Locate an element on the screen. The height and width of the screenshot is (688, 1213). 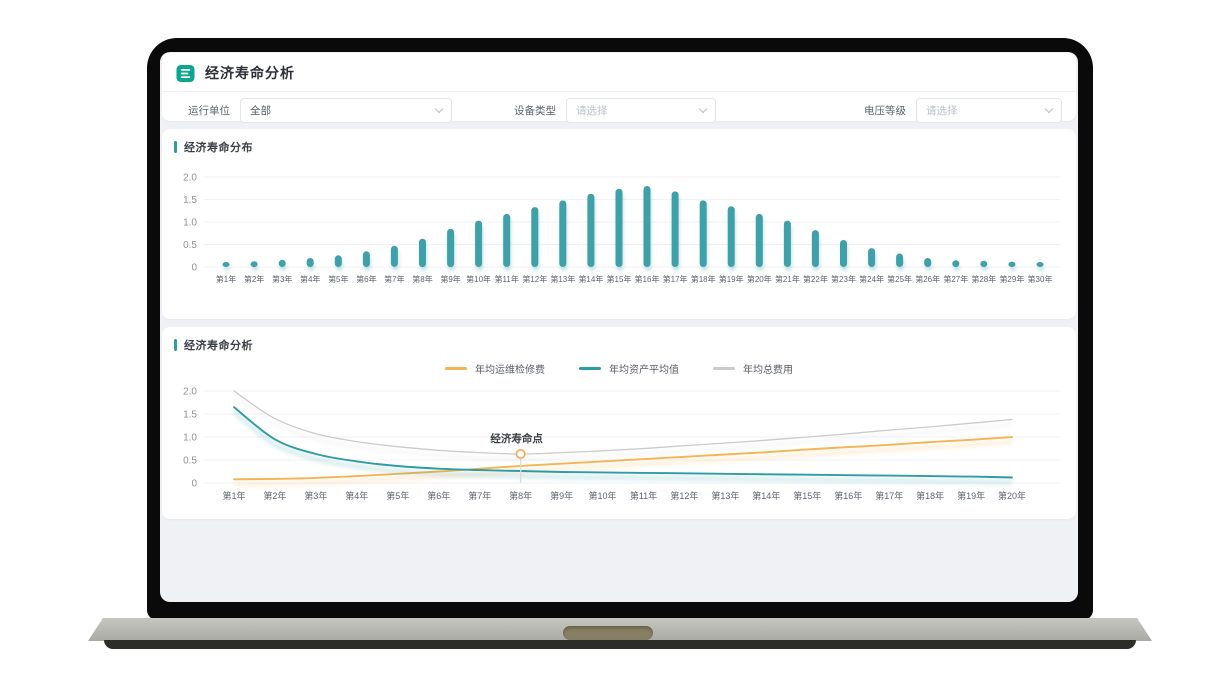
distribution-chart-title: 经济寿命分布 is located at coordinates (218, 148).